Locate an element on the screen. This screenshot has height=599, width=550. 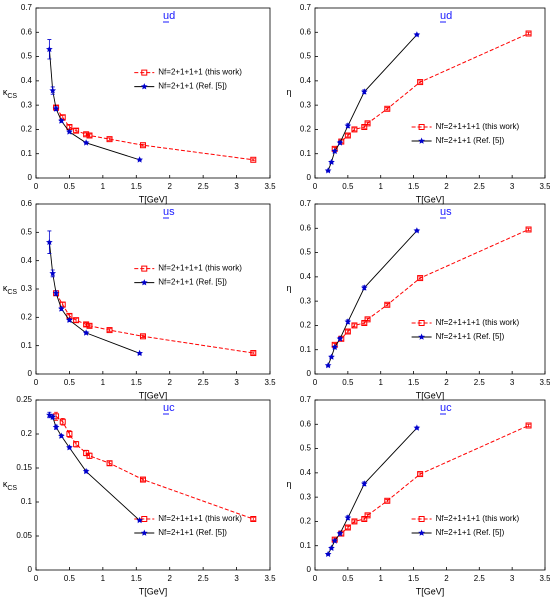
y-tick-label: 0.6 is located at coordinates (27, 31).